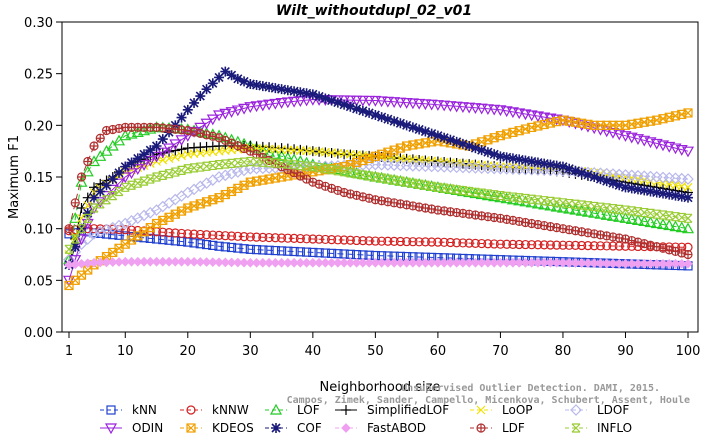  I want to click on legend-item-knn: kNN, so click(128, 410).